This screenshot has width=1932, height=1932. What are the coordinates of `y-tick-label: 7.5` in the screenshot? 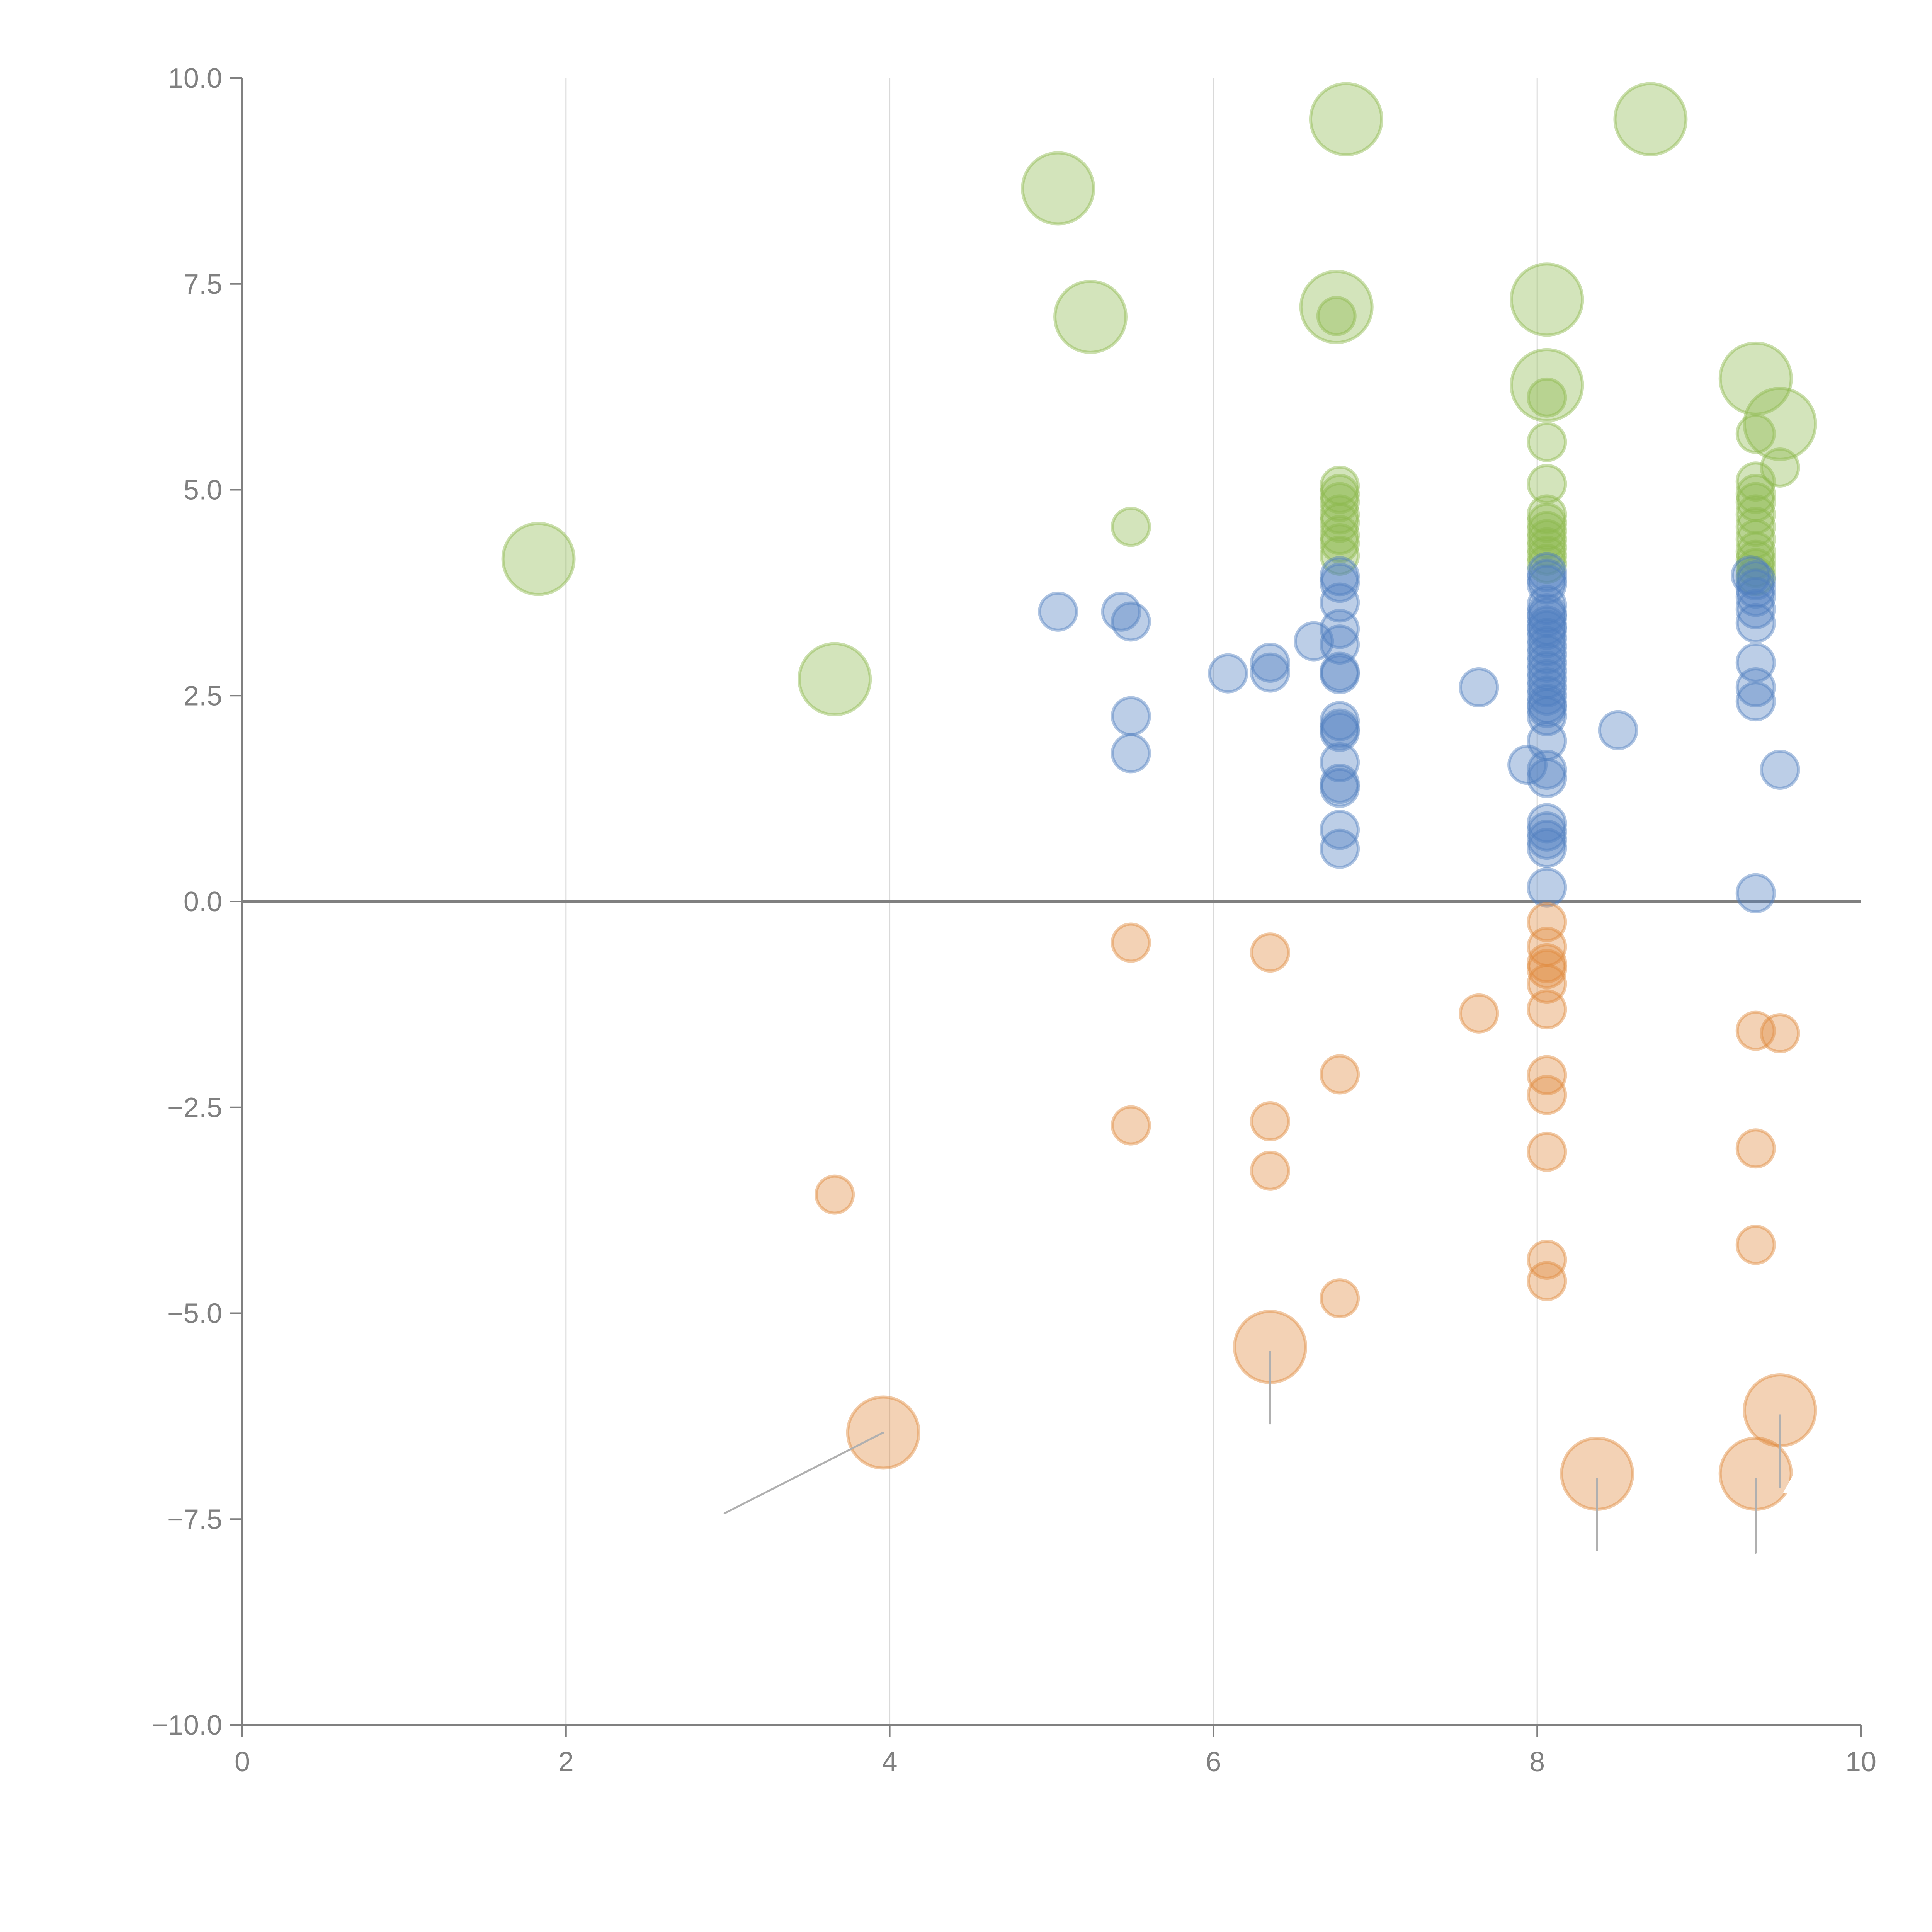 It's located at (203, 284).